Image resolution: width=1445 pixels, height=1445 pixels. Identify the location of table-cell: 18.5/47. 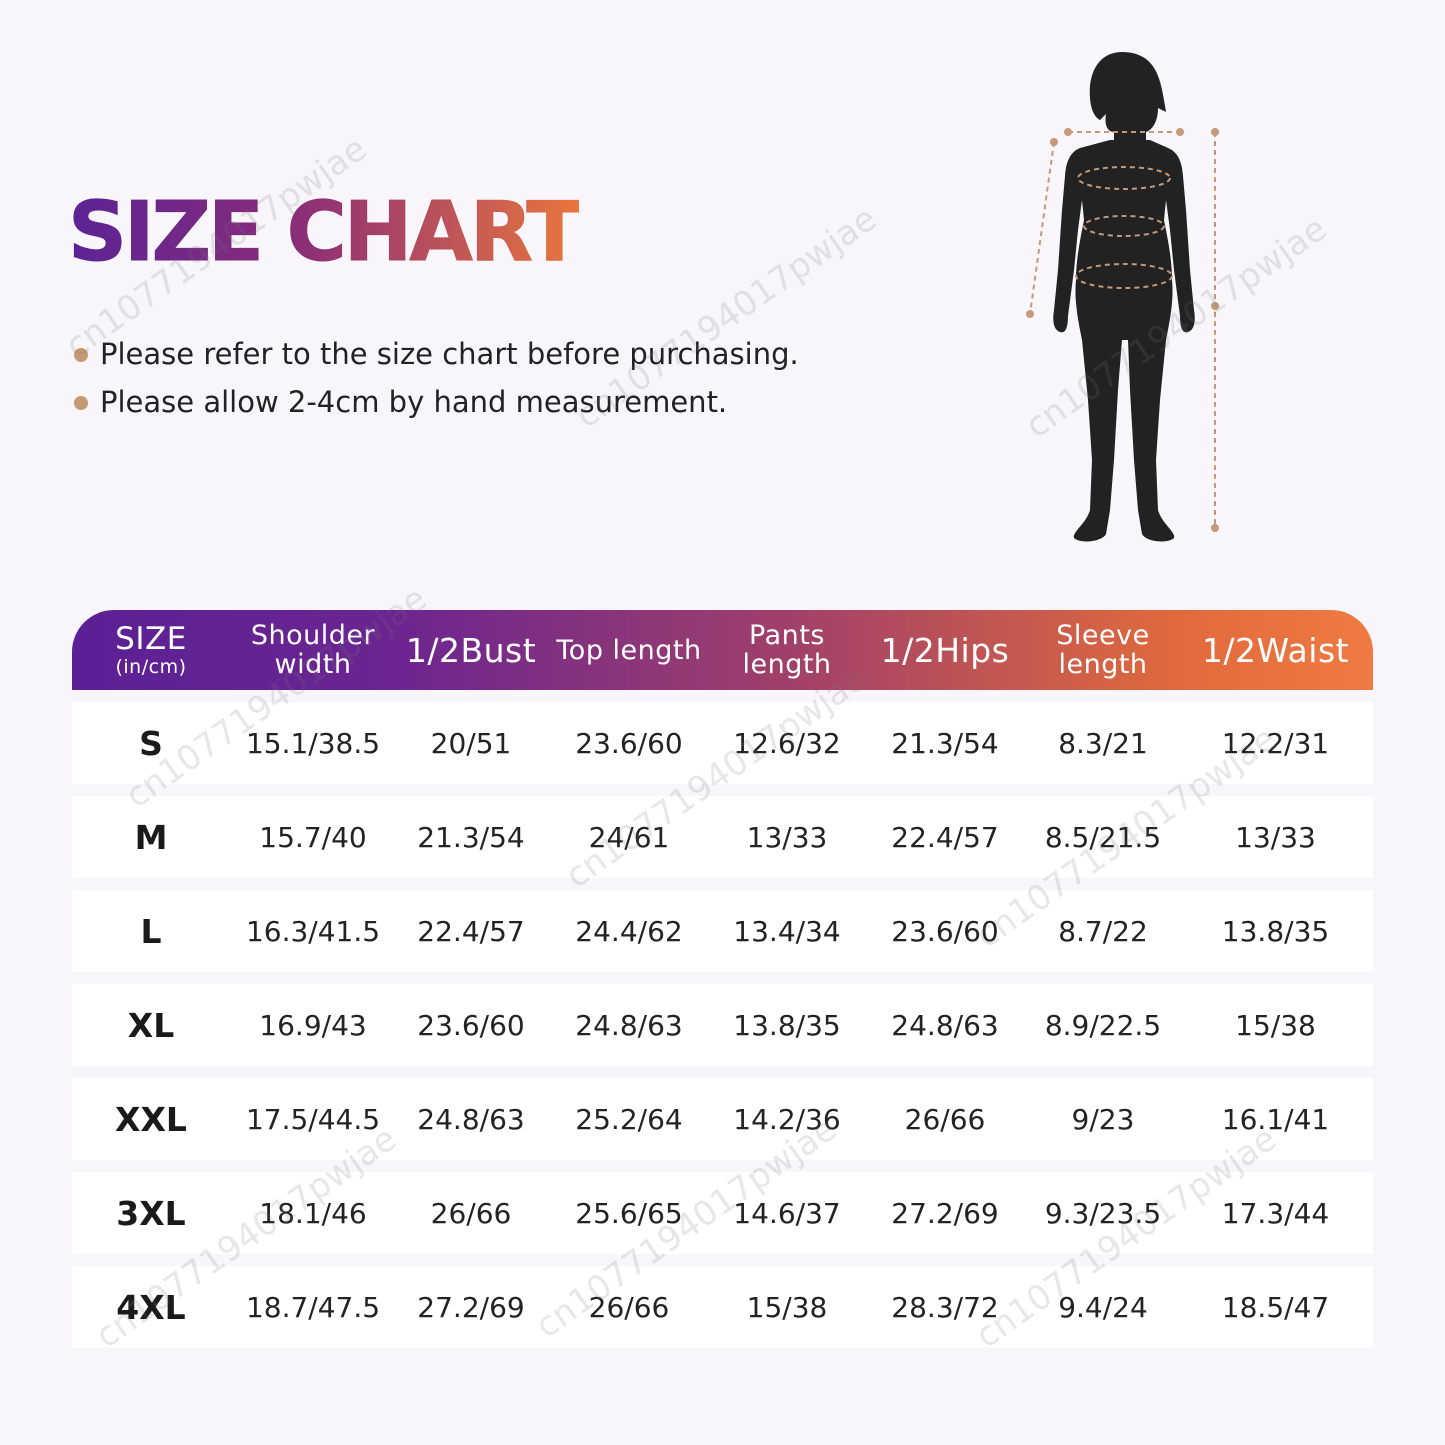
(1275, 1307).